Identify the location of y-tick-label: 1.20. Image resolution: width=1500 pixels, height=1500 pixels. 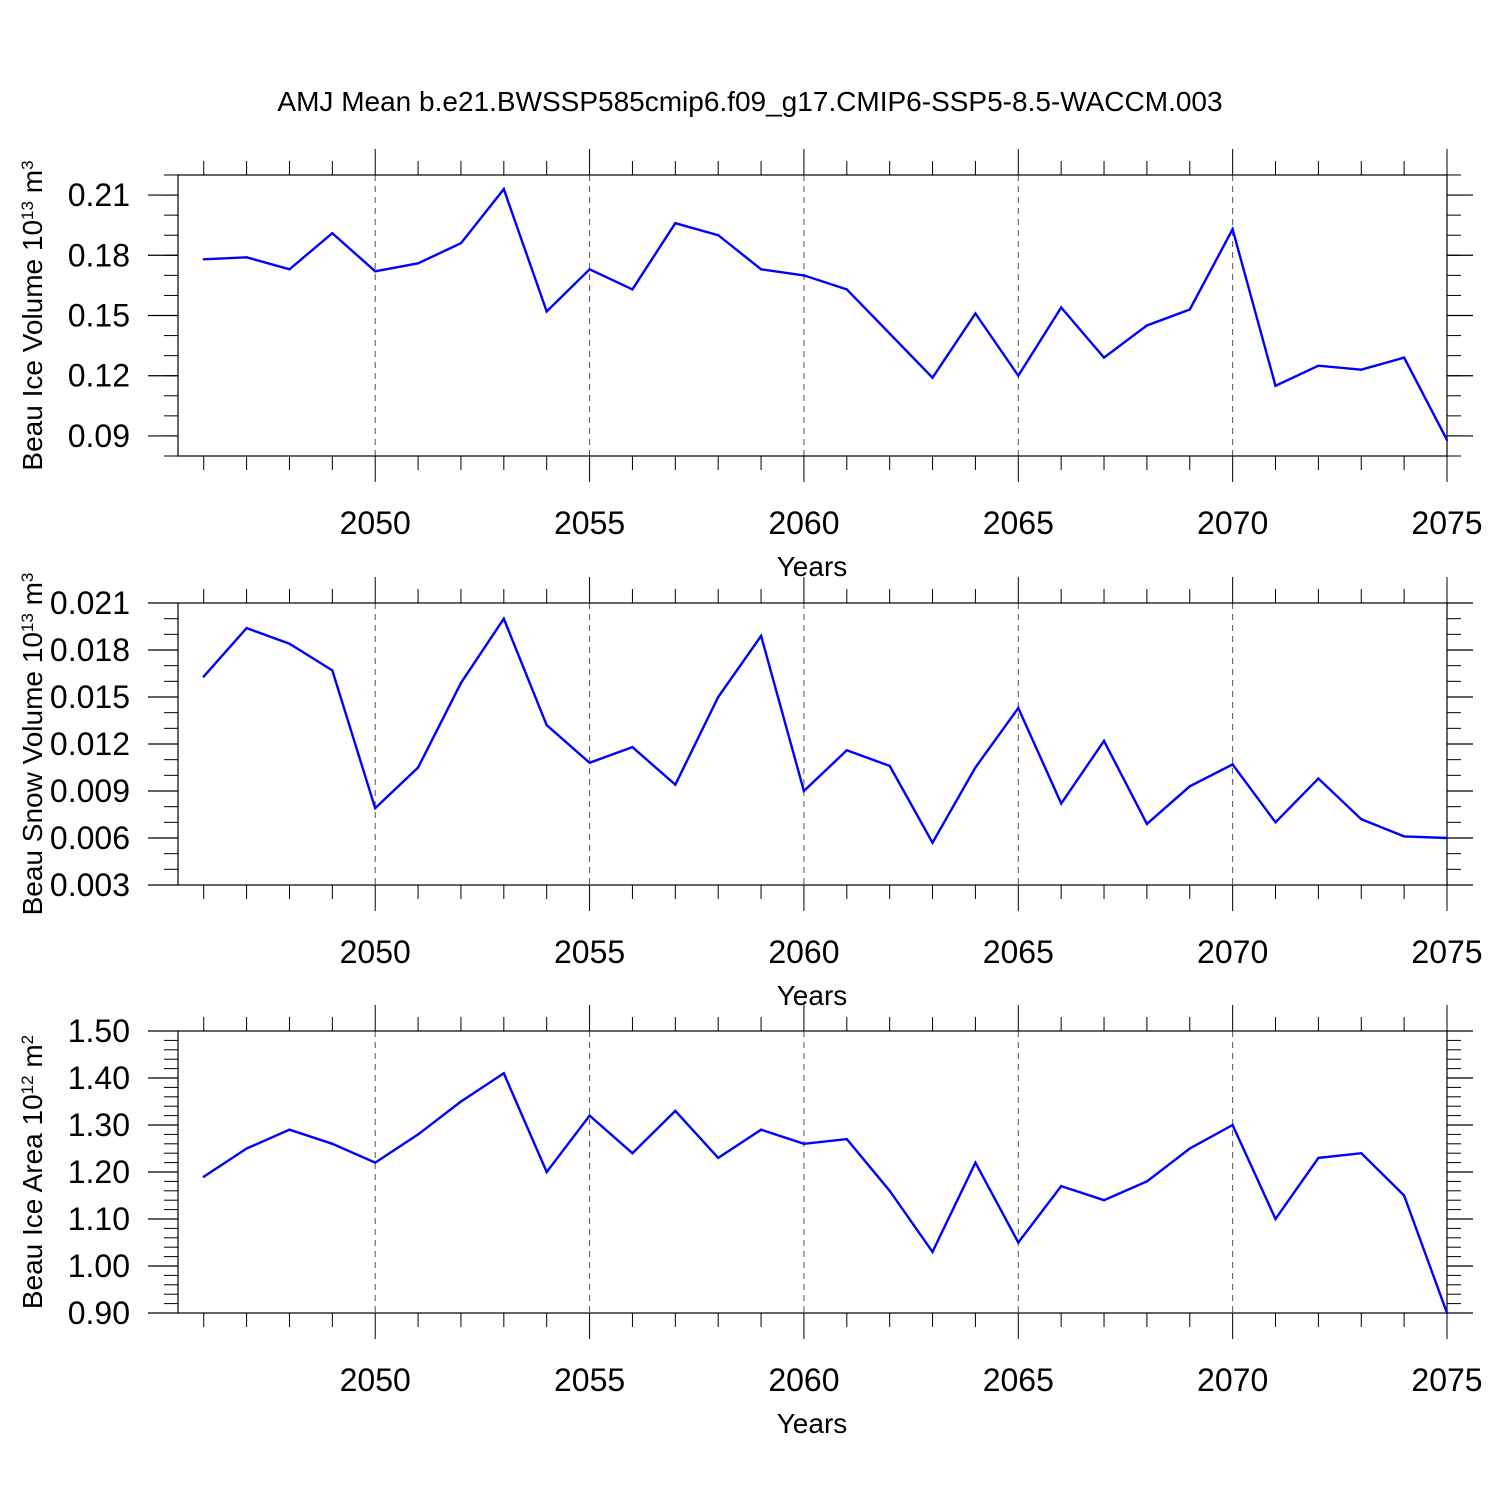
(99, 1172).